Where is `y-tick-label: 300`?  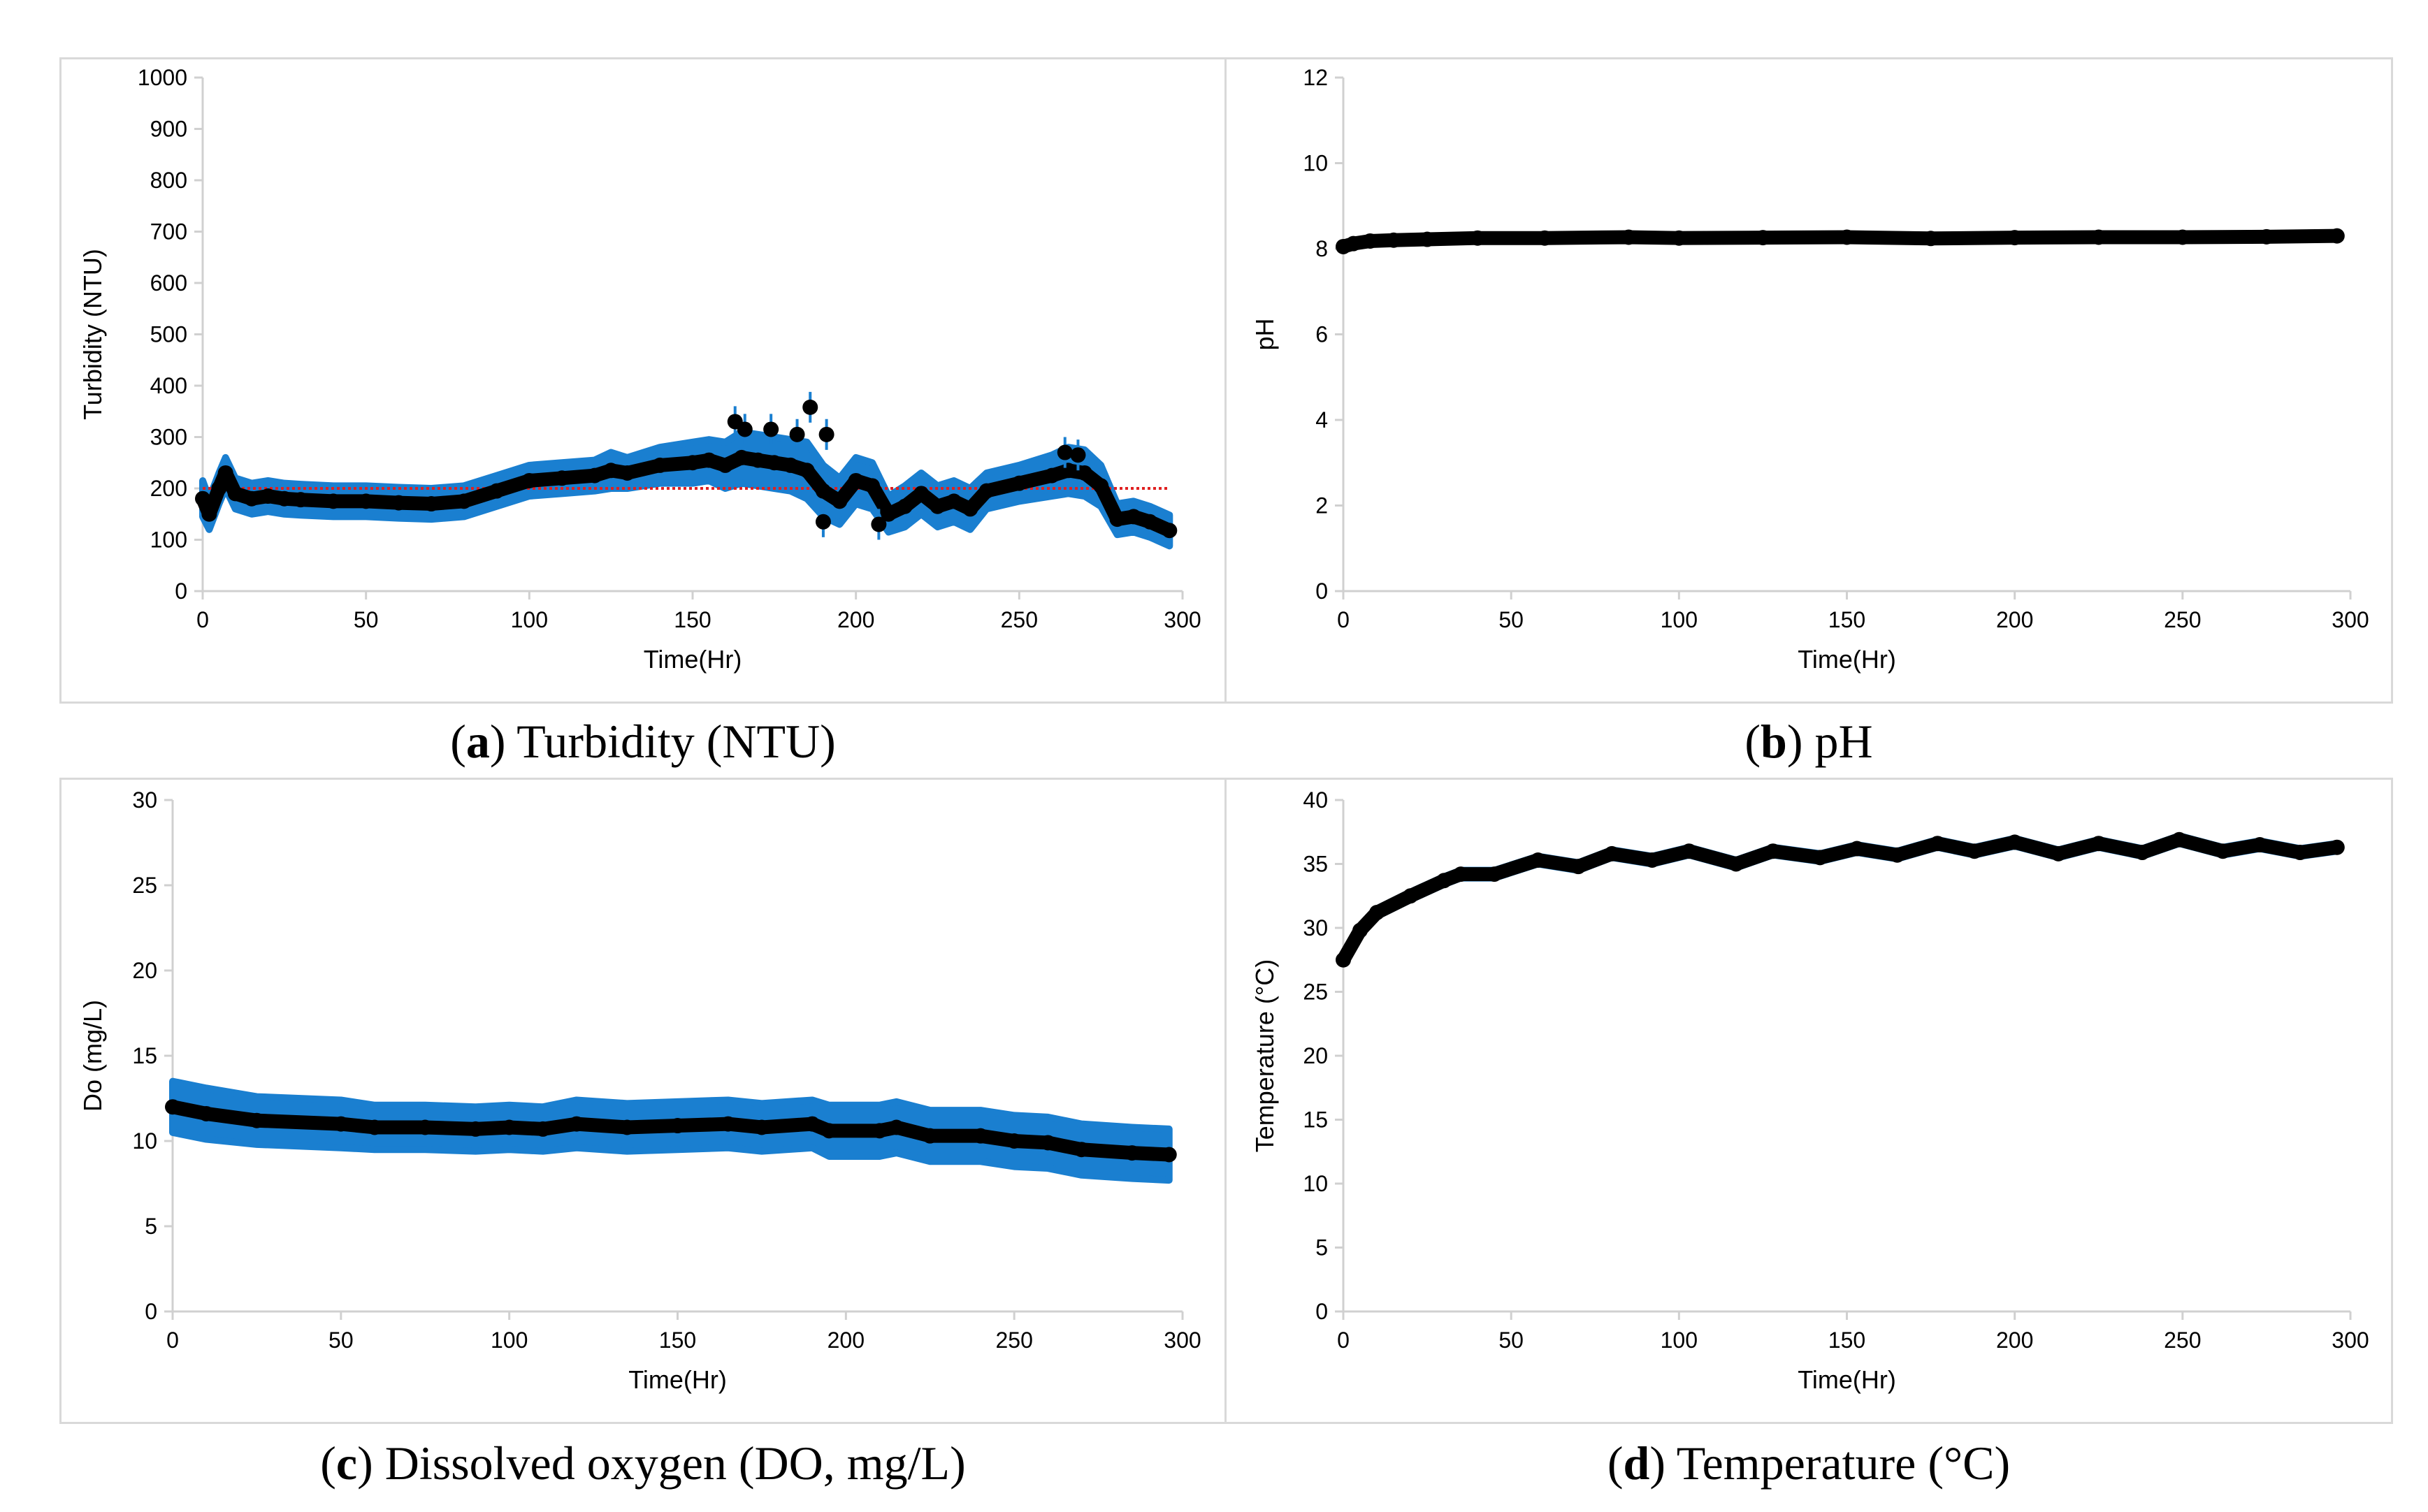 y-tick-label: 300 is located at coordinates (168, 437).